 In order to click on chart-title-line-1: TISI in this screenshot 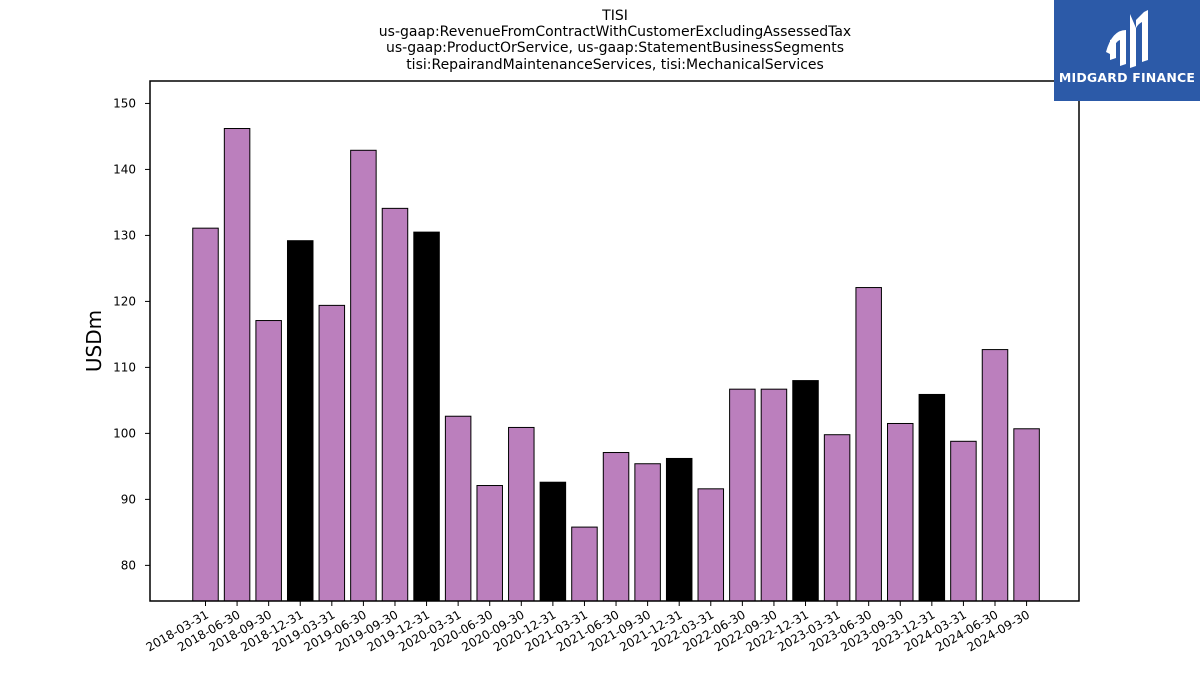, I will do `click(614, 16)`.